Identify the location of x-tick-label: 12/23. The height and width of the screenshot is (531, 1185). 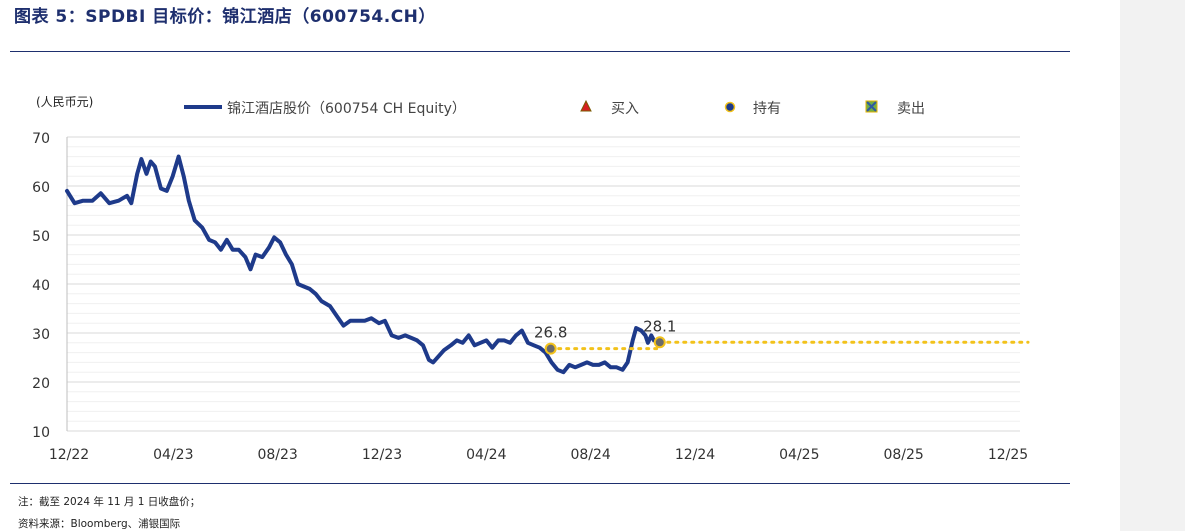
(382, 455).